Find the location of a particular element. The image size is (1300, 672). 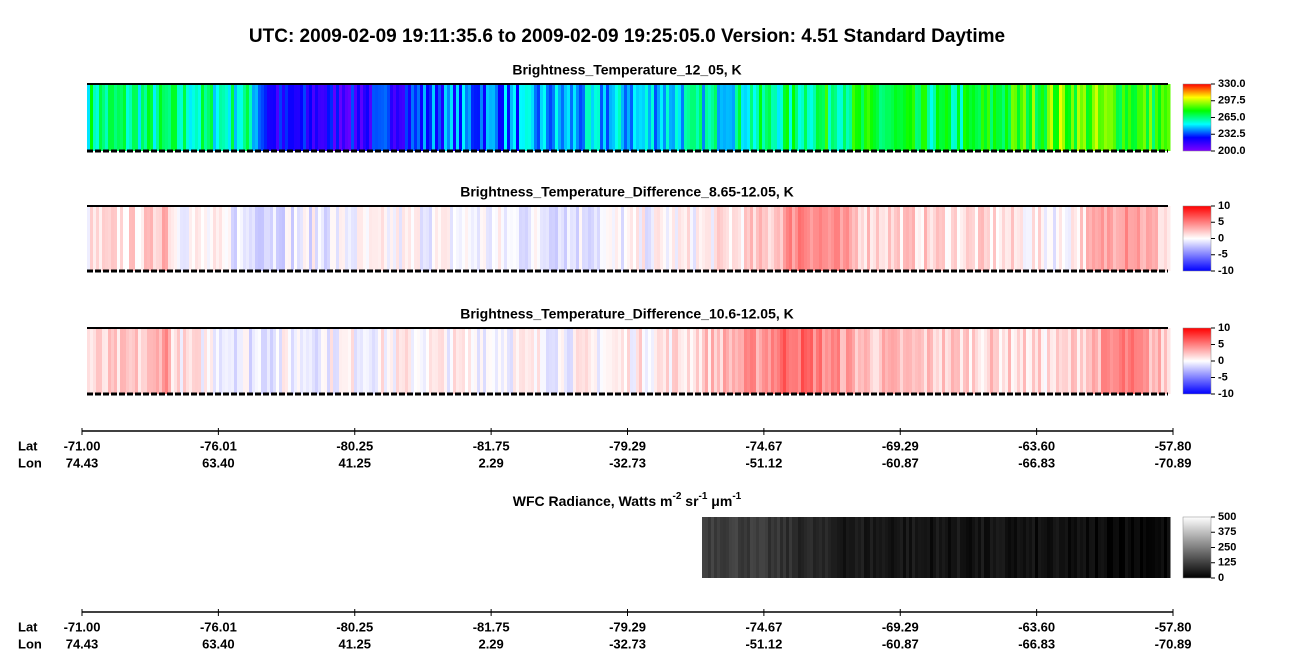

colorbar-tick-label: 375 is located at coordinates (1227, 532).